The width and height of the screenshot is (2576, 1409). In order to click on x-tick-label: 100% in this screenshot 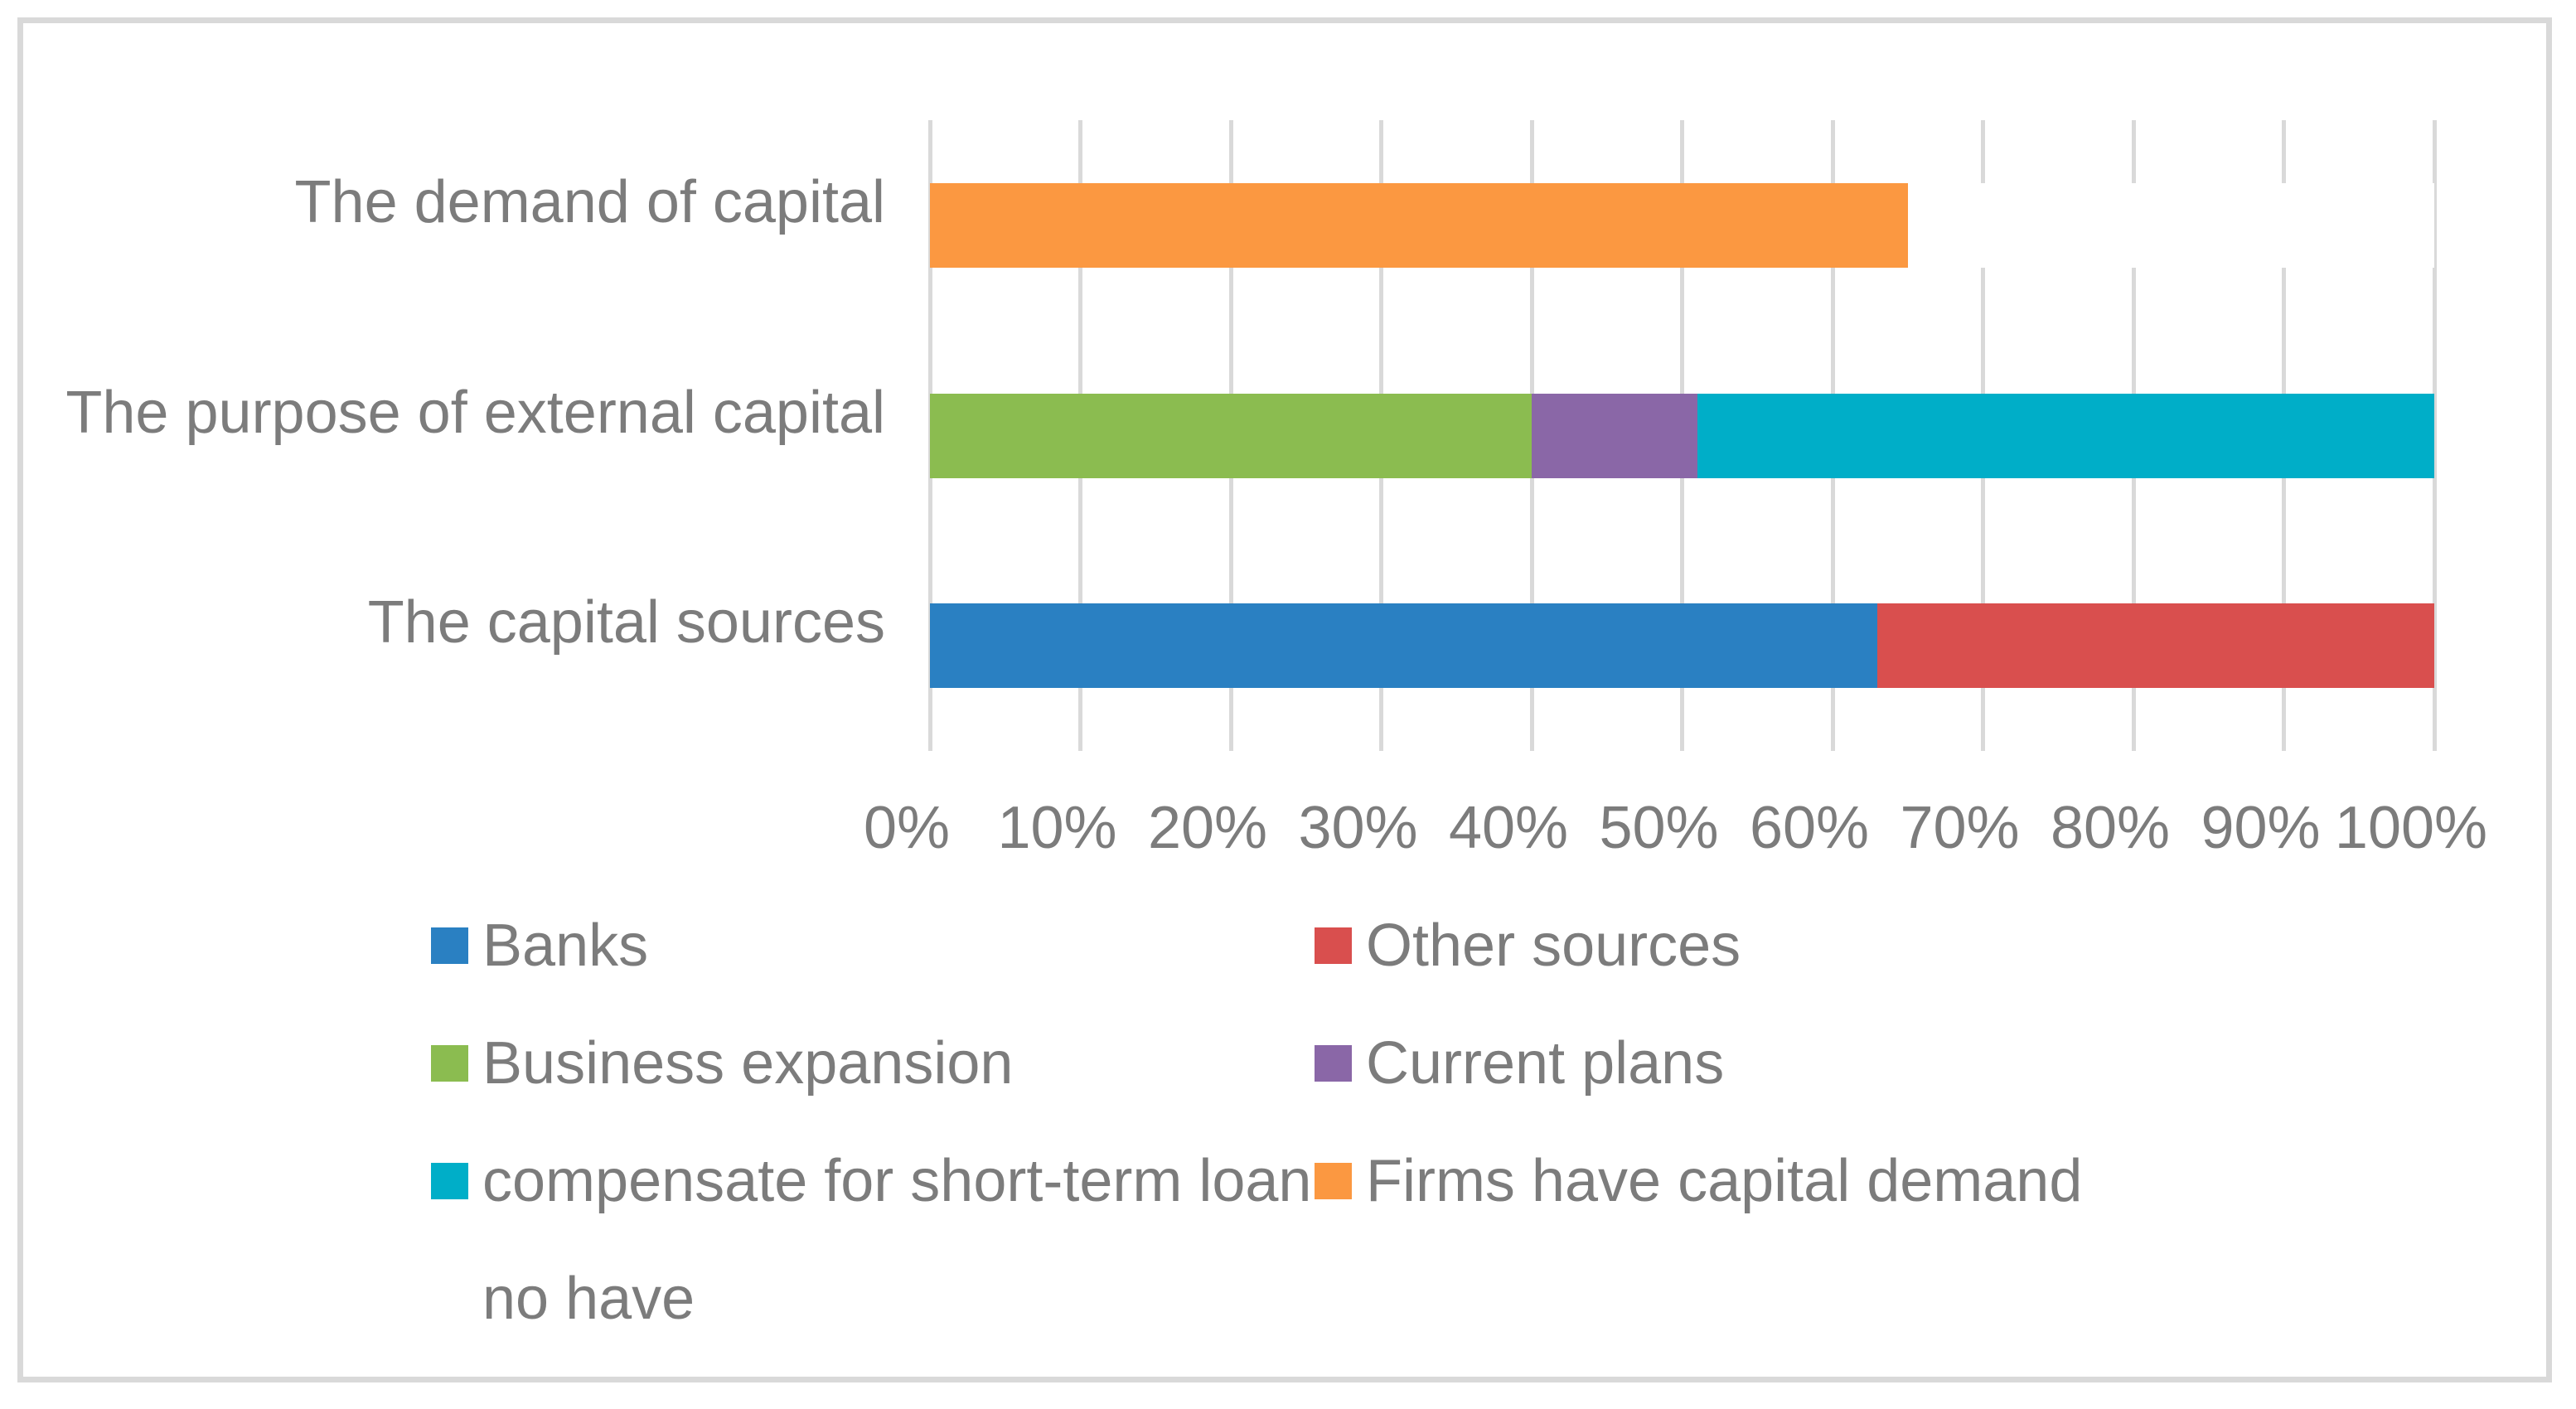, I will do `click(2411, 828)`.